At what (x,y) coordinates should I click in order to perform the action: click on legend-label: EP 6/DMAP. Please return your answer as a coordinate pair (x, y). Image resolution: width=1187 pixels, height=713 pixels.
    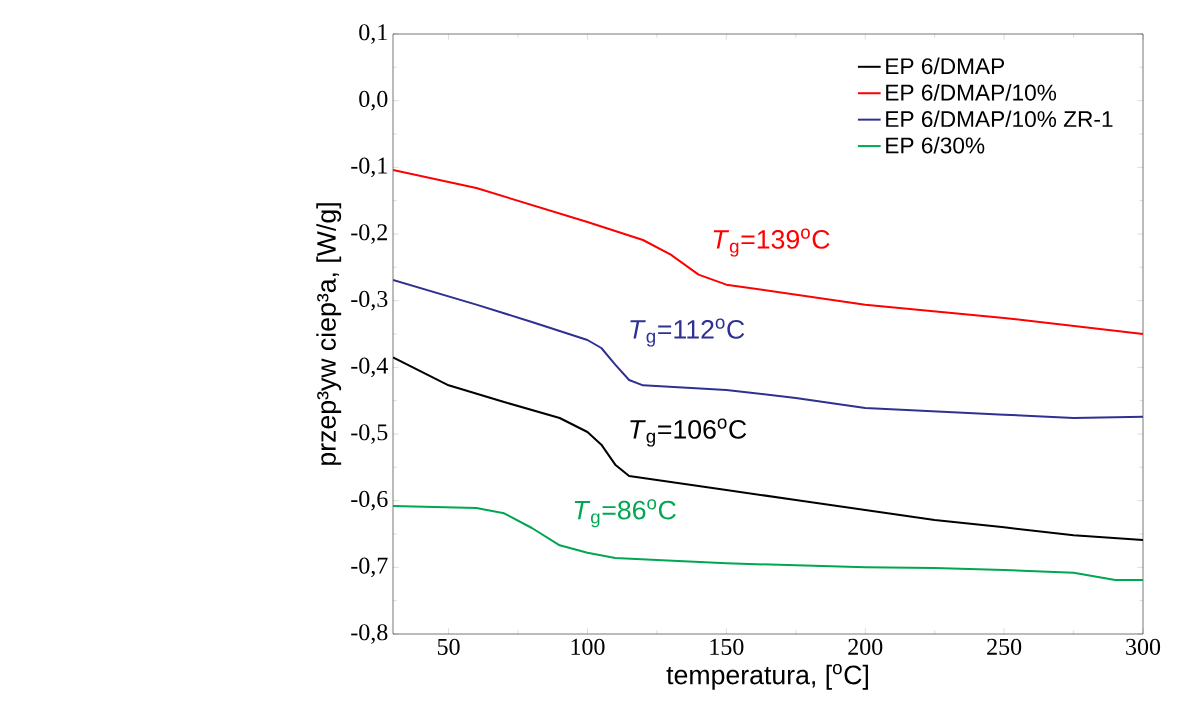
    Looking at the image, I should click on (945, 66).